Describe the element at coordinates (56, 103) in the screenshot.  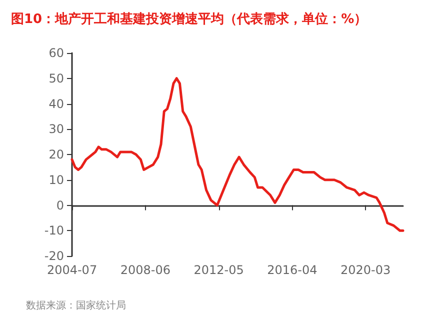
I see `y-tick-label: 40` at that location.